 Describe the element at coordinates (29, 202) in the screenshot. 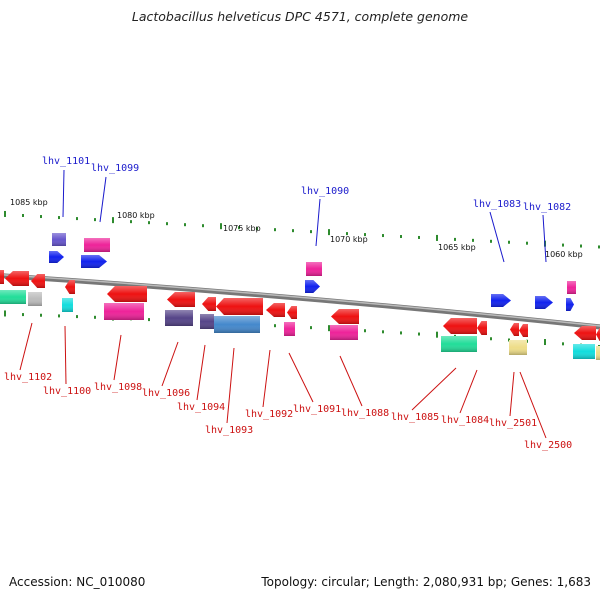

I see `kbp-label: 1085 kbp` at that location.